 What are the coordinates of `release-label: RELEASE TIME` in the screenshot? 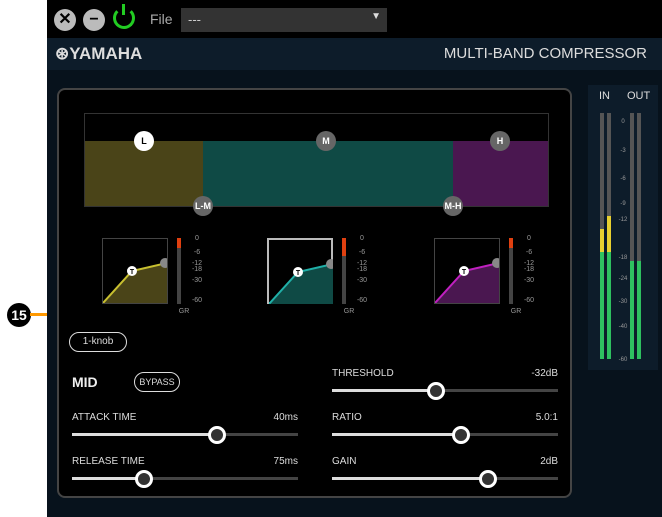 It's located at (108, 461).